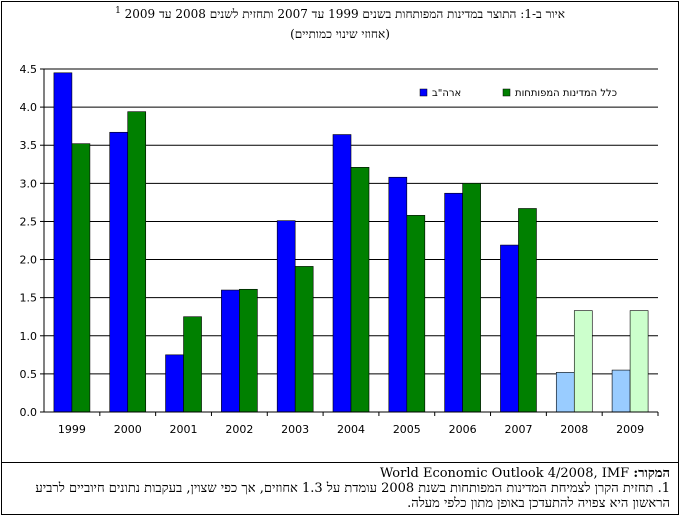 This screenshot has width=682, height=518. What do you see at coordinates (453, 302) in the screenshot?
I see `bar-usa-2006` at bounding box center [453, 302].